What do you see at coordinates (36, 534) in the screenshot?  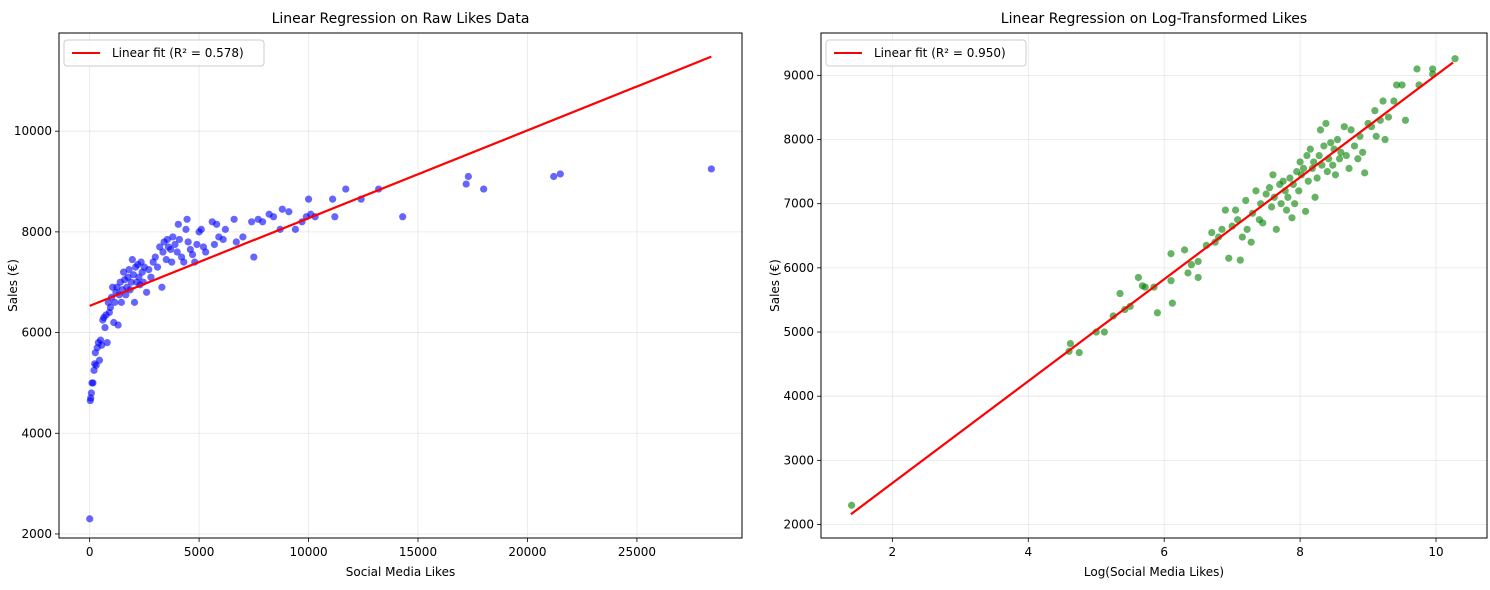 I see `y-tick-label: 2000` at bounding box center [36, 534].